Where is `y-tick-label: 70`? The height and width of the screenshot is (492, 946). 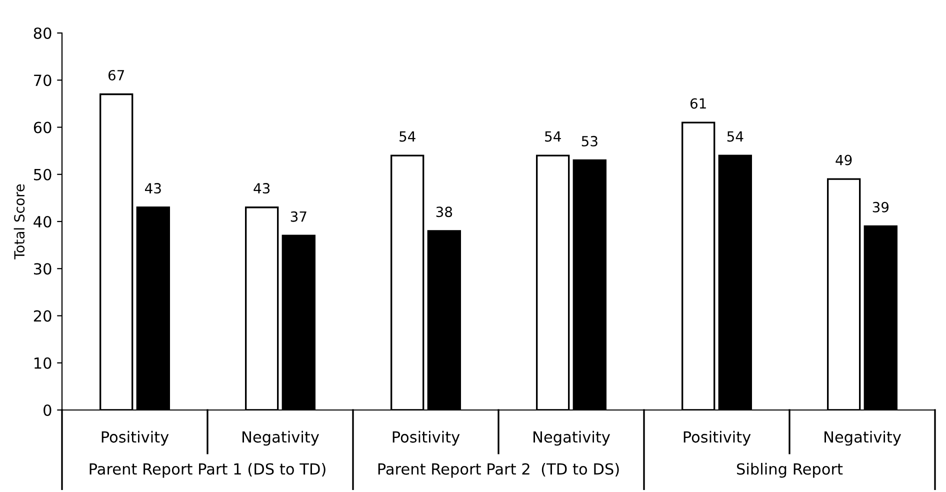 y-tick-label: 70 is located at coordinates (43, 80).